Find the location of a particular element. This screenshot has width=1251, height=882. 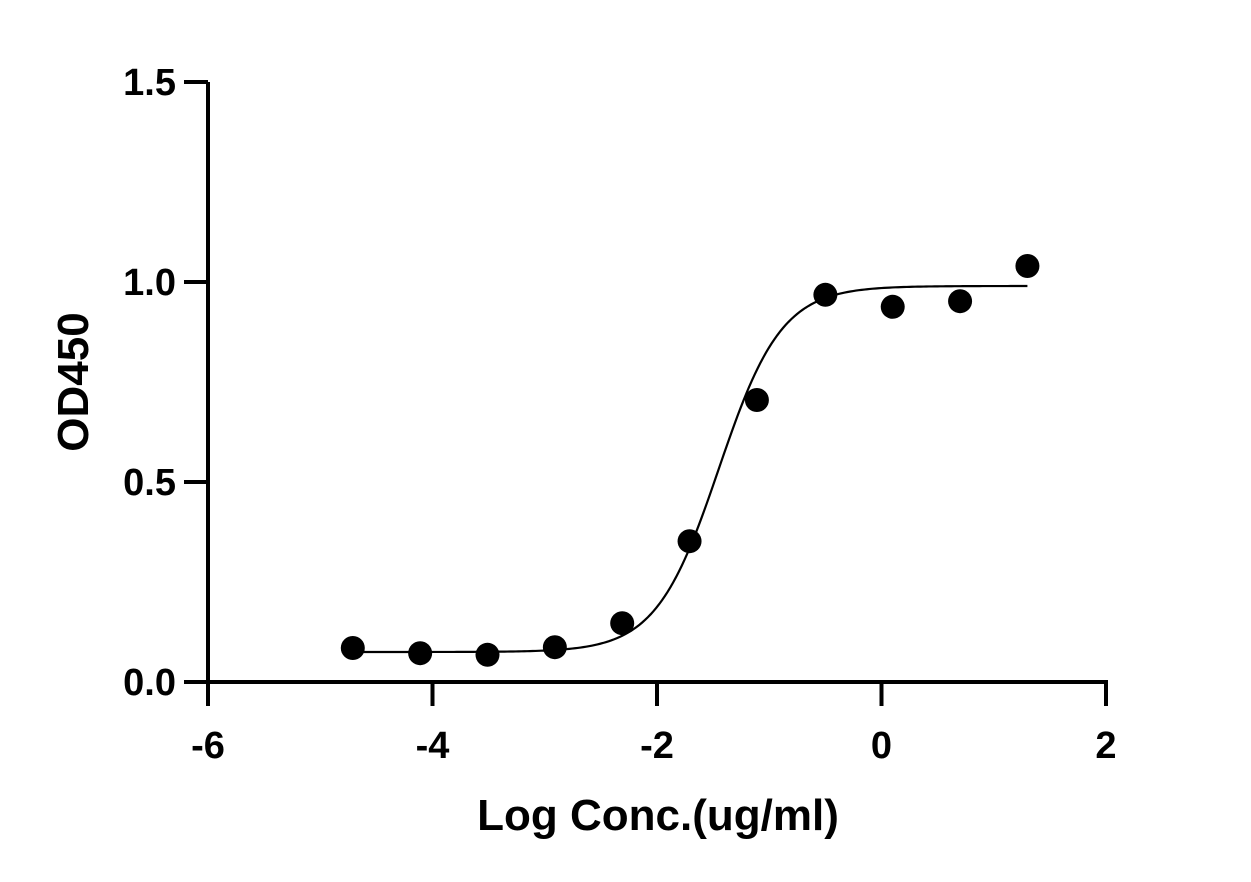

y-ticks: 0.0 0.5 1.0 1.5 is located at coordinates (165, 383).